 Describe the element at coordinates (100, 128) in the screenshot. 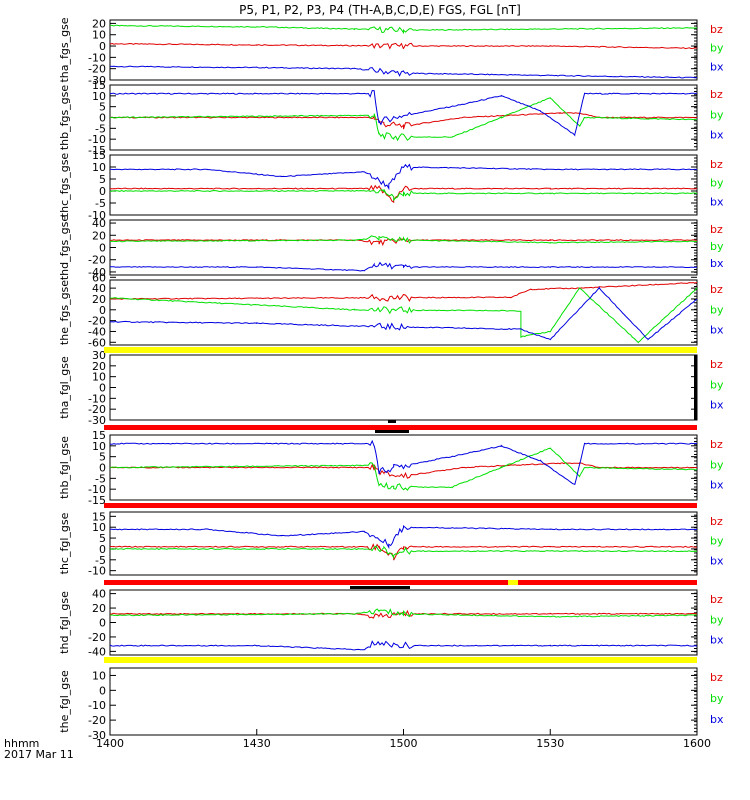

I see `ytick-label: -5` at that location.